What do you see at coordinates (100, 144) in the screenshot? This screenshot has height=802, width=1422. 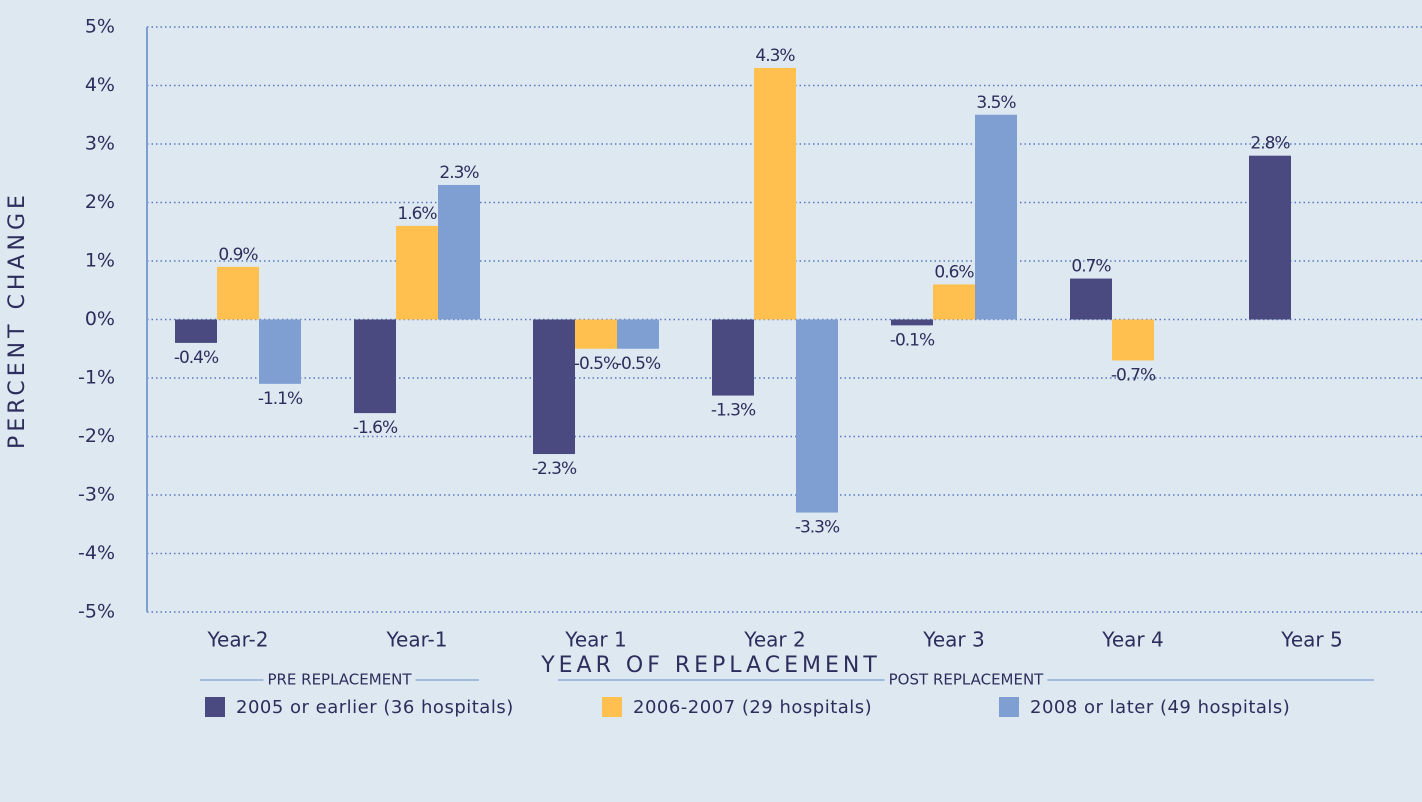 I see `y-tick-label: 3%` at bounding box center [100, 144].